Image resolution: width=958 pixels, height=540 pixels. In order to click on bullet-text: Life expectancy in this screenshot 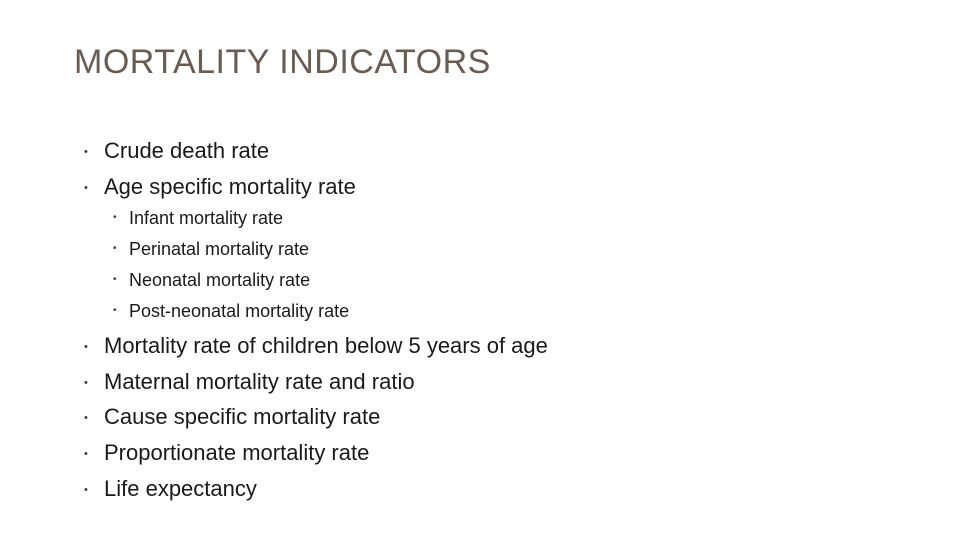, I will do `click(180, 488)`.